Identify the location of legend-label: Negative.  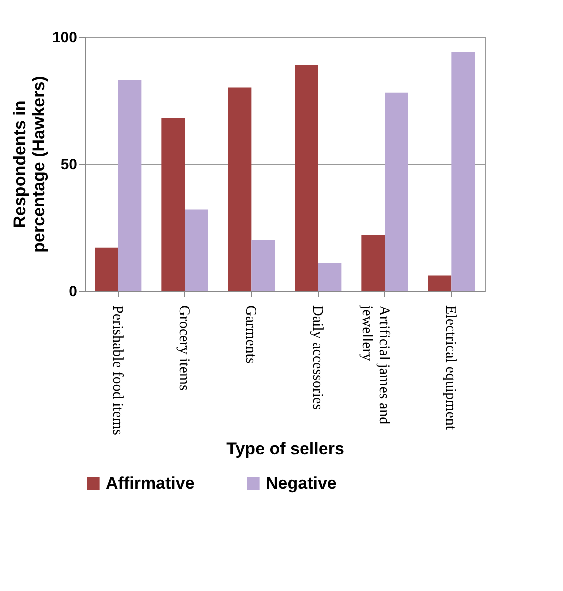
(301, 483).